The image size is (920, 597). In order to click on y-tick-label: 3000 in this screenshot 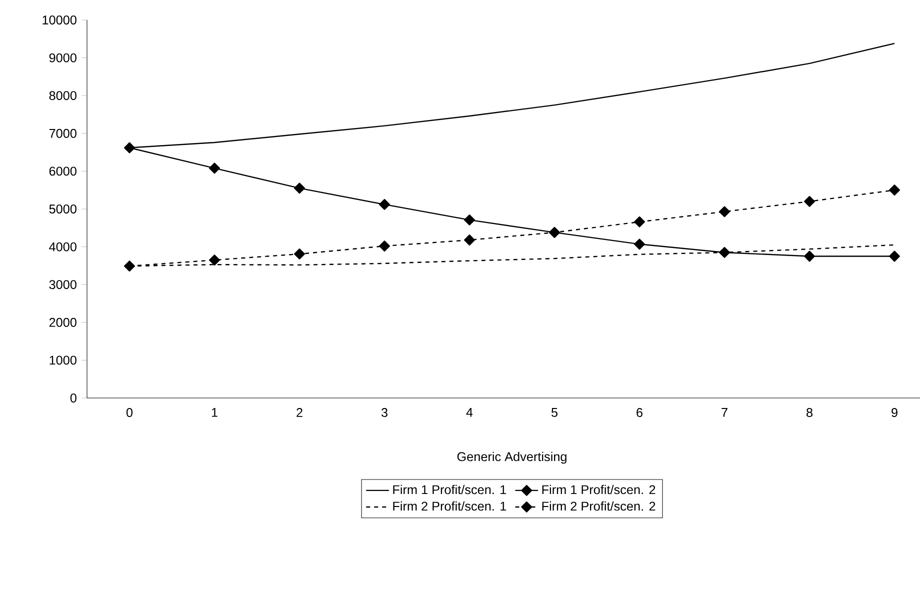, I will do `click(62, 285)`.